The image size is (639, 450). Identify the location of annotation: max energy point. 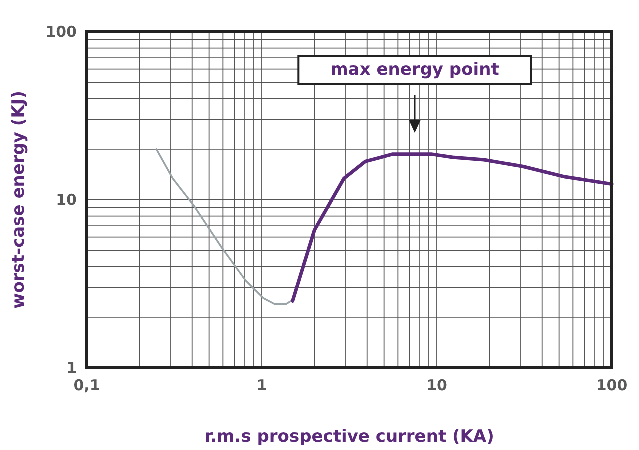
(415, 70).